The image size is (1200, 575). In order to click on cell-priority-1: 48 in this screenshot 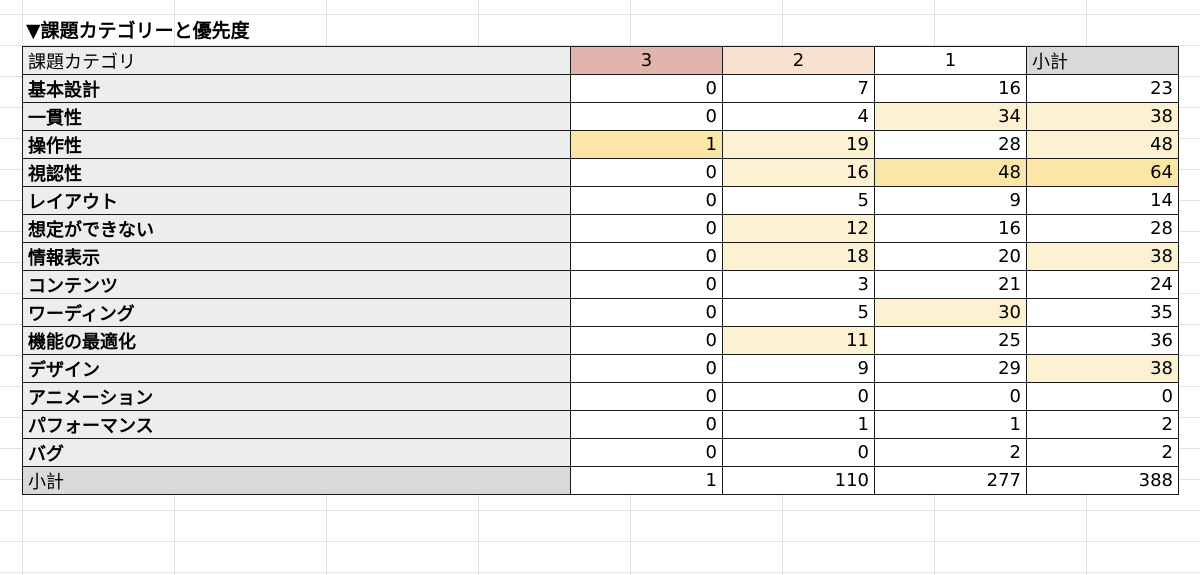, I will do `click(950, 172)`.